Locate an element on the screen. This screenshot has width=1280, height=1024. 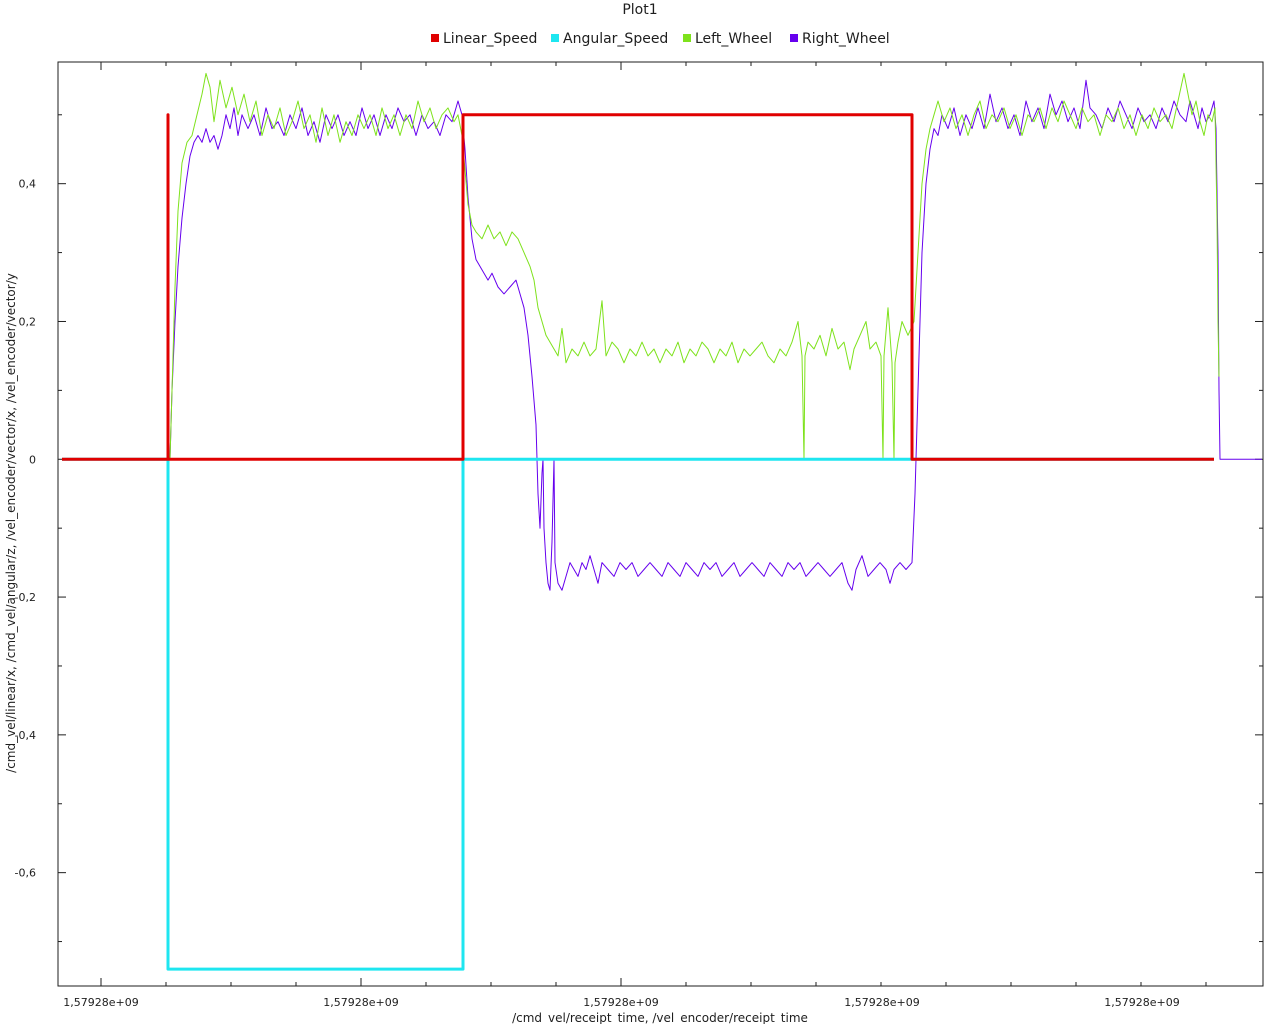
chart-title: Plot1 is located at coordinates (639, 10).